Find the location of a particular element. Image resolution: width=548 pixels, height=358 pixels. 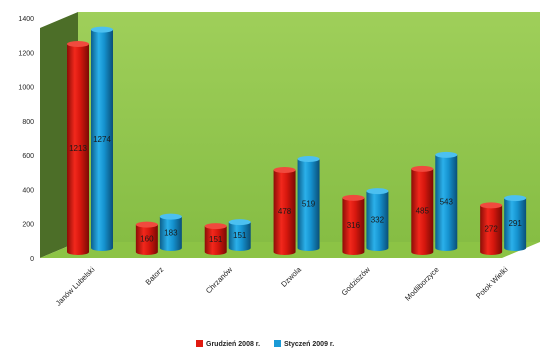

y-tick-label: 1400 is located at coordinates (26, 19).